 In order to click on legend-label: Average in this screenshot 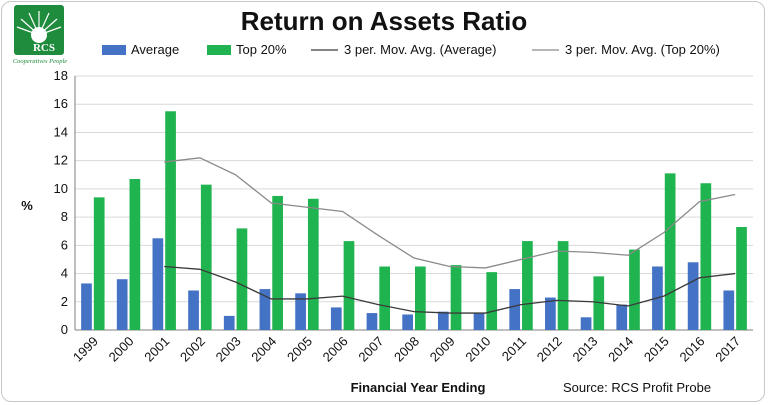, I will do `click(155, 49)`.